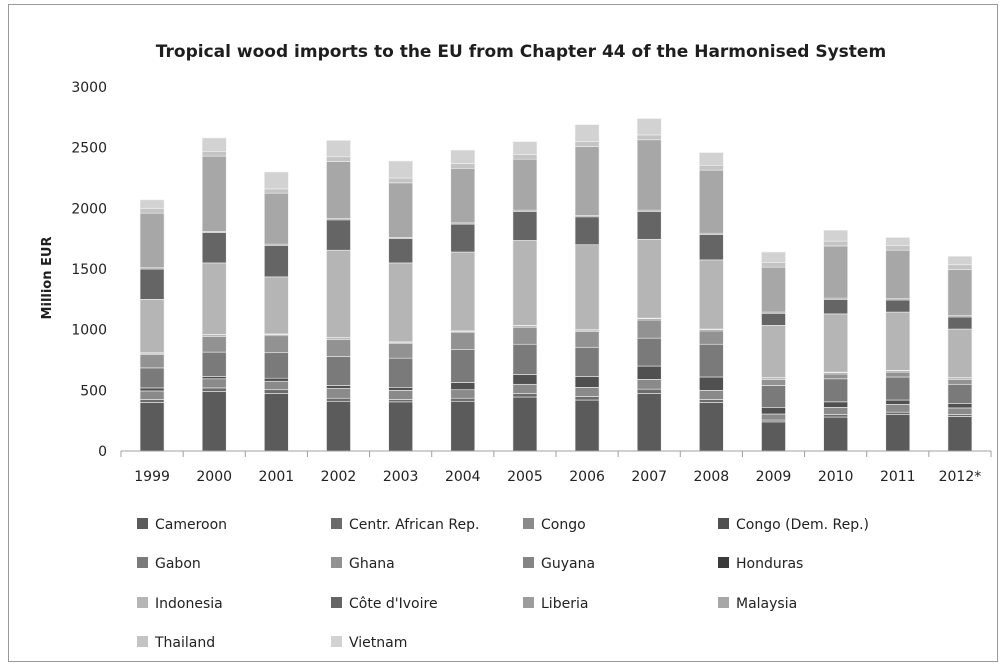 The height and width of the screenshot is (666, 1006). I want to click on legend-item: Indonesia, so click(180, 604).